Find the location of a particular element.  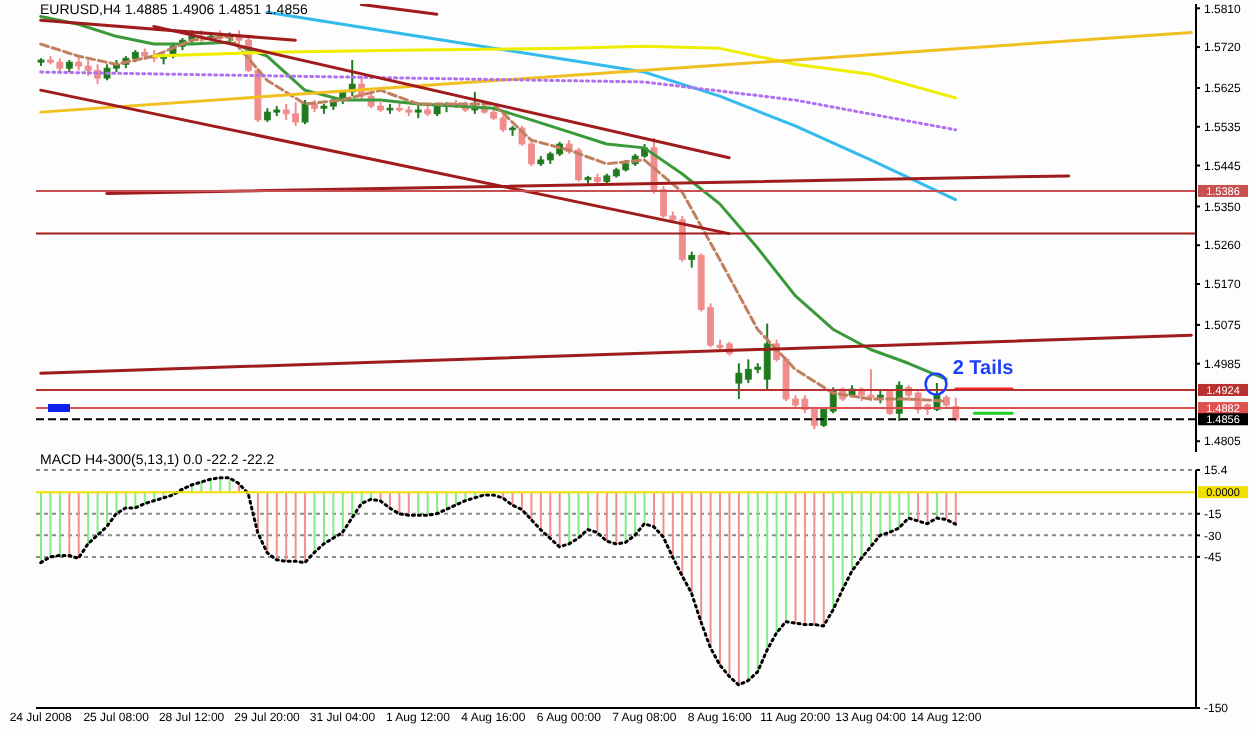

annotation: 2 Tails is located at coordinates (983, 368).